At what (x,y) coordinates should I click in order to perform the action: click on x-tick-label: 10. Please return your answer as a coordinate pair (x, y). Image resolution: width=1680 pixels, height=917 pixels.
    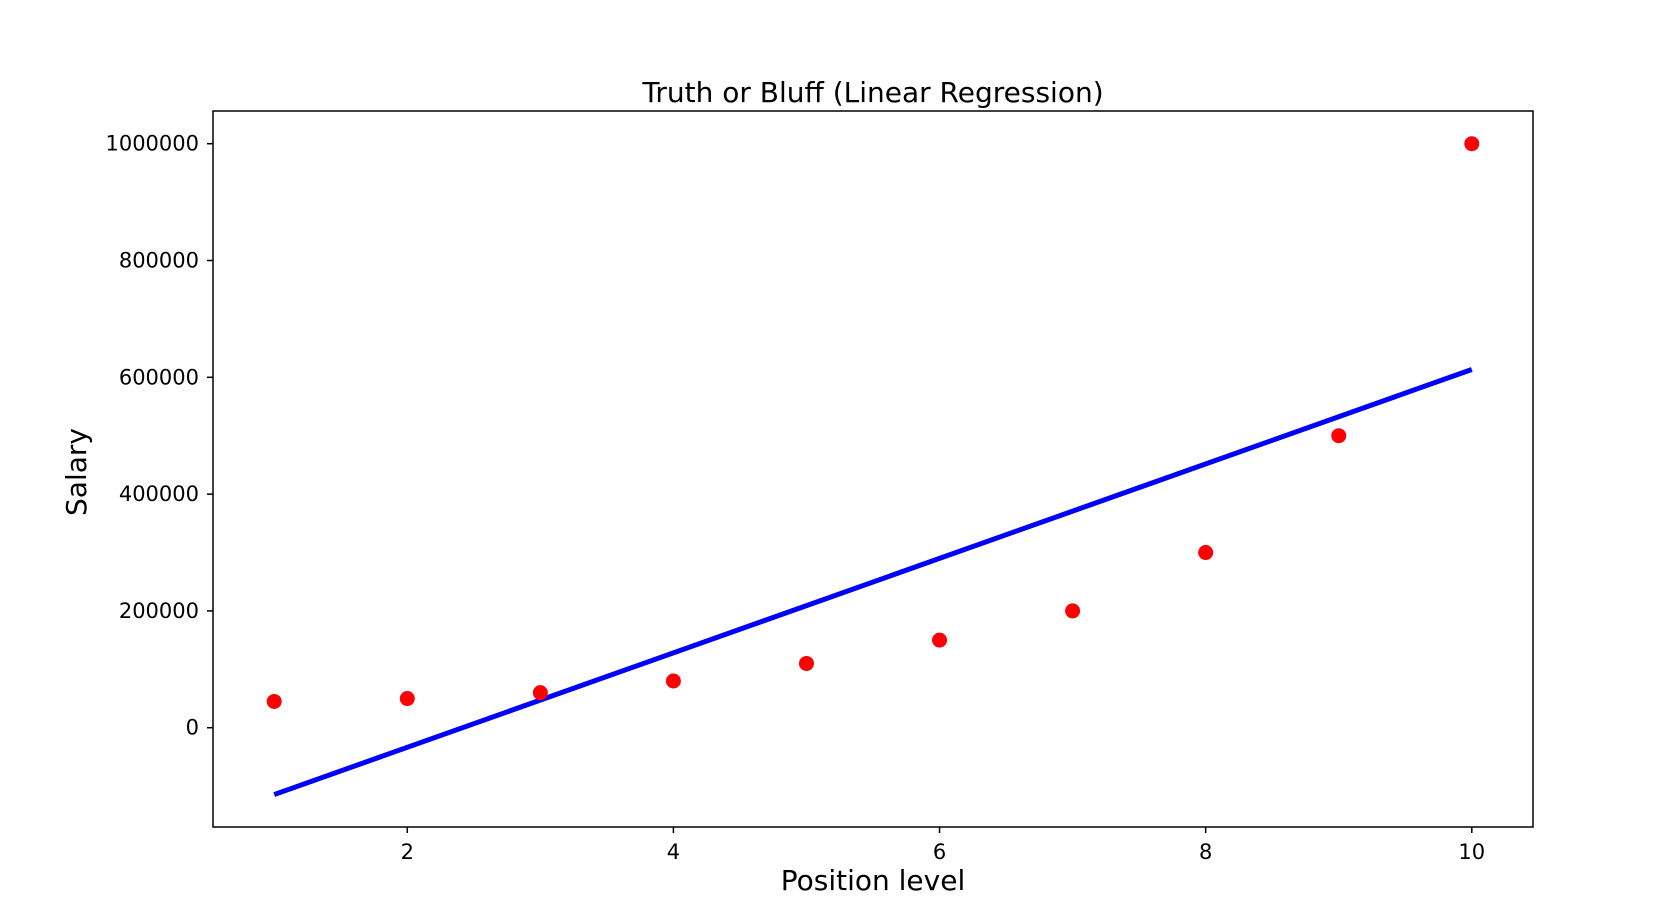
    Looking at the image, I should click on (1471, 852).